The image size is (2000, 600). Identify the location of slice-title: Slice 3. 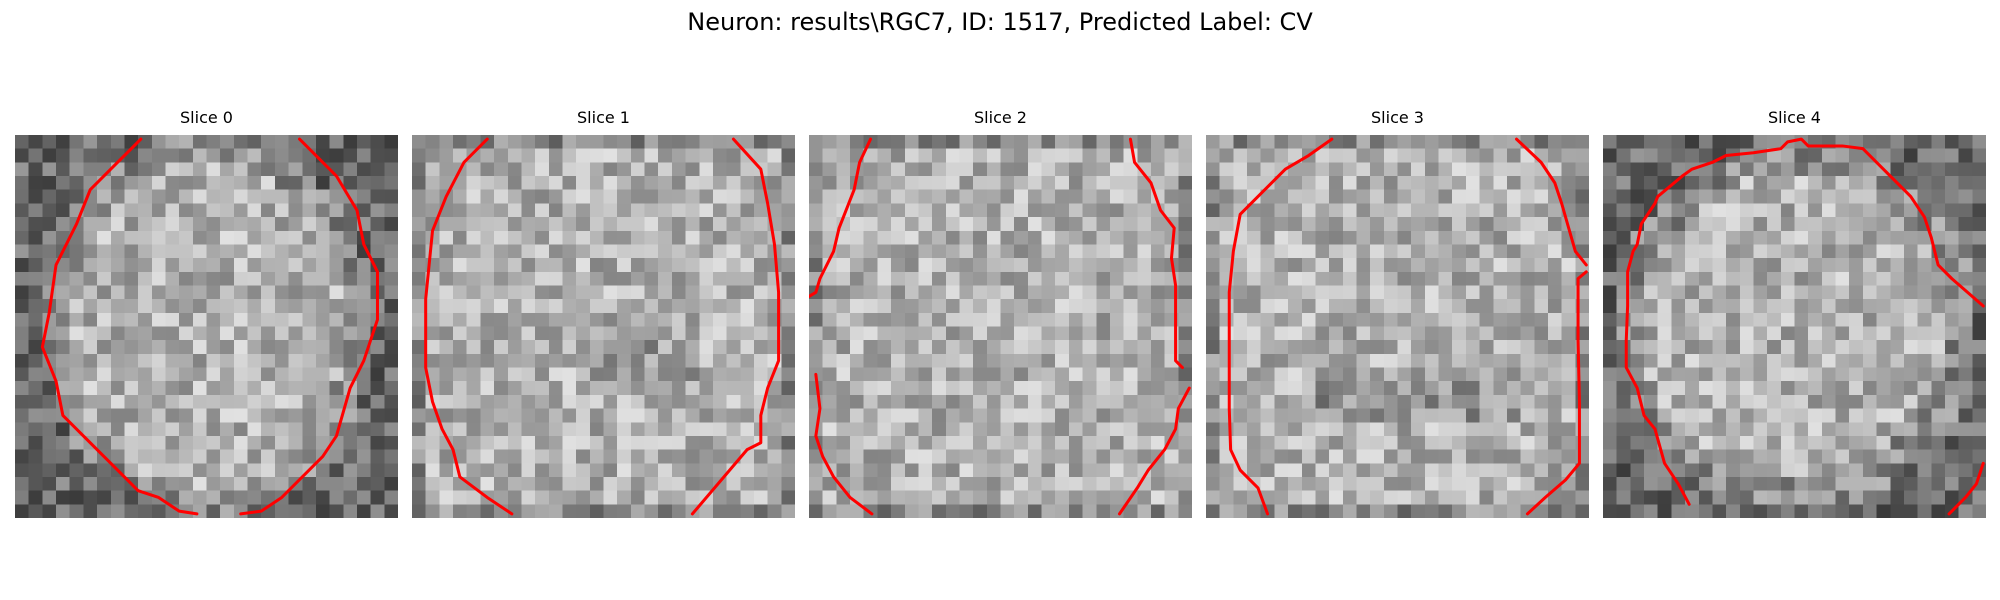
(1397, 117).